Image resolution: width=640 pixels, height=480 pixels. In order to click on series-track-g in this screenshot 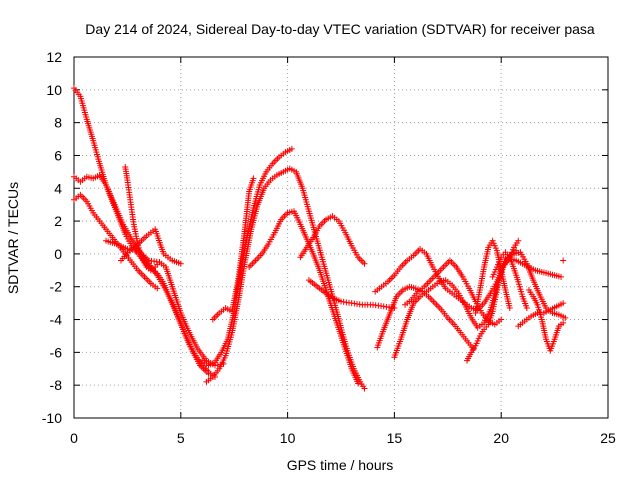, I will do `click(247, 257)`.